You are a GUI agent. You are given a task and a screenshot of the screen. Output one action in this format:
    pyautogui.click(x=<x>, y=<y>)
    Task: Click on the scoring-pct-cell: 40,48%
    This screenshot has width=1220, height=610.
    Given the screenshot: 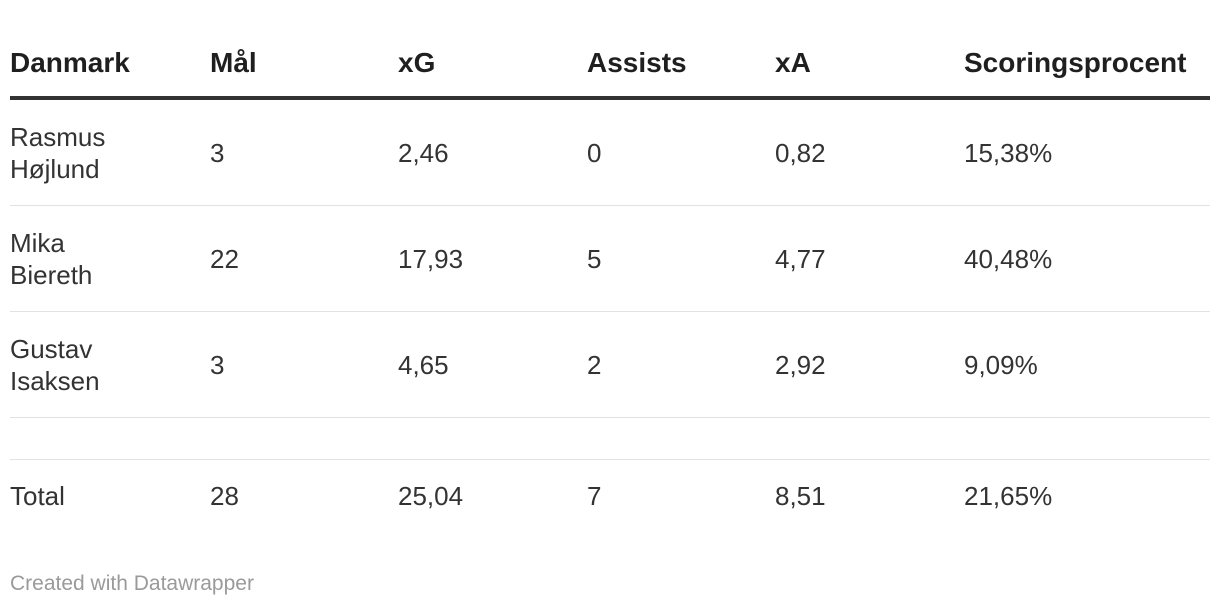 What is the action you would take?
    pyautogui.click(x=1087, y=258)
    